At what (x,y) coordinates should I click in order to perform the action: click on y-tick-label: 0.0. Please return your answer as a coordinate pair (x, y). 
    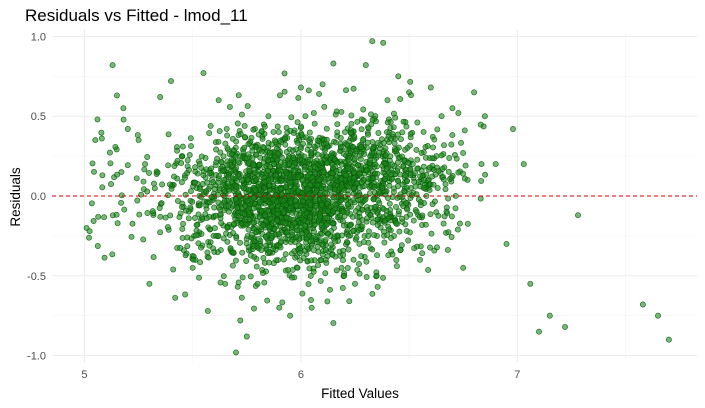
    Looking at the image, I should click on (38, 197).